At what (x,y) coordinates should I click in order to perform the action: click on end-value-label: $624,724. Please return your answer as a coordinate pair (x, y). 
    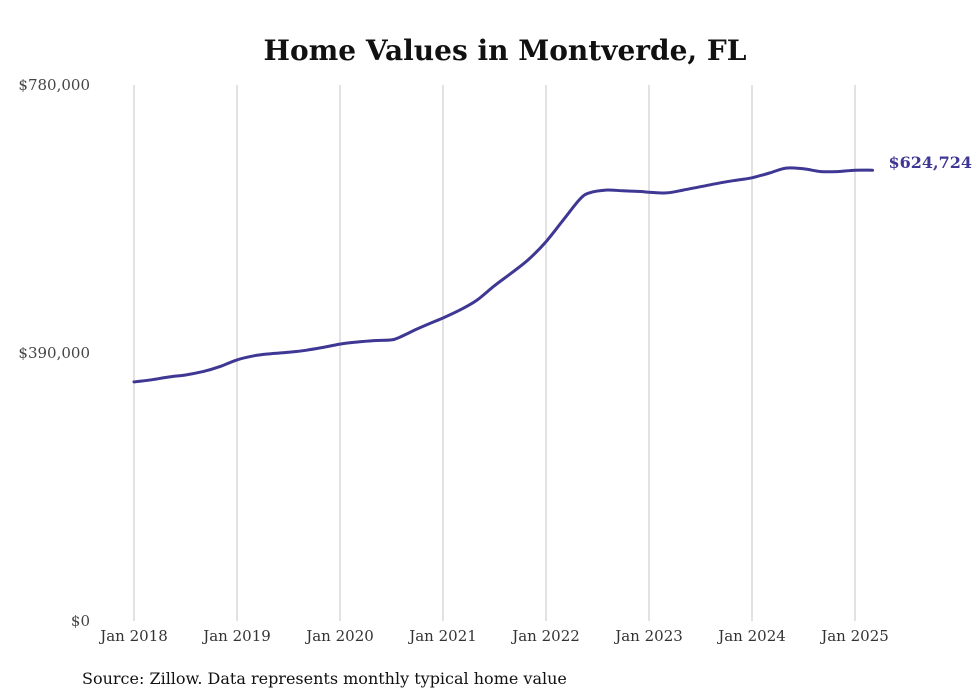
    Looking at the image, I should click on (931, 162).